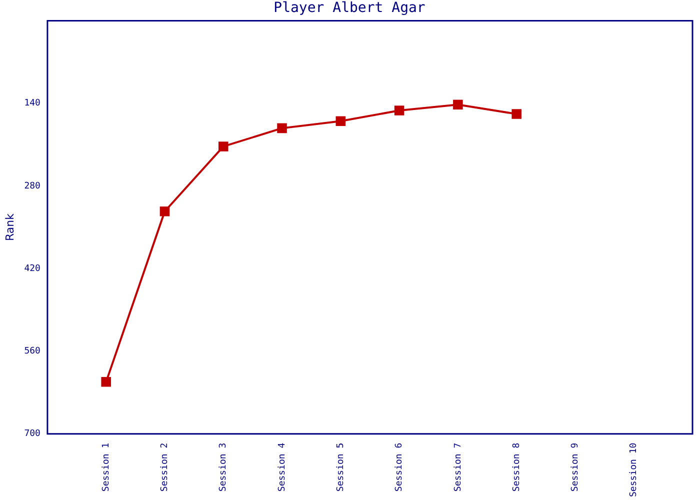 This screenshot has width=700, height=500. Describe the element at coordinates (282, 467) in the screenshot. I see `x-tick-label: Session 4` at that location.